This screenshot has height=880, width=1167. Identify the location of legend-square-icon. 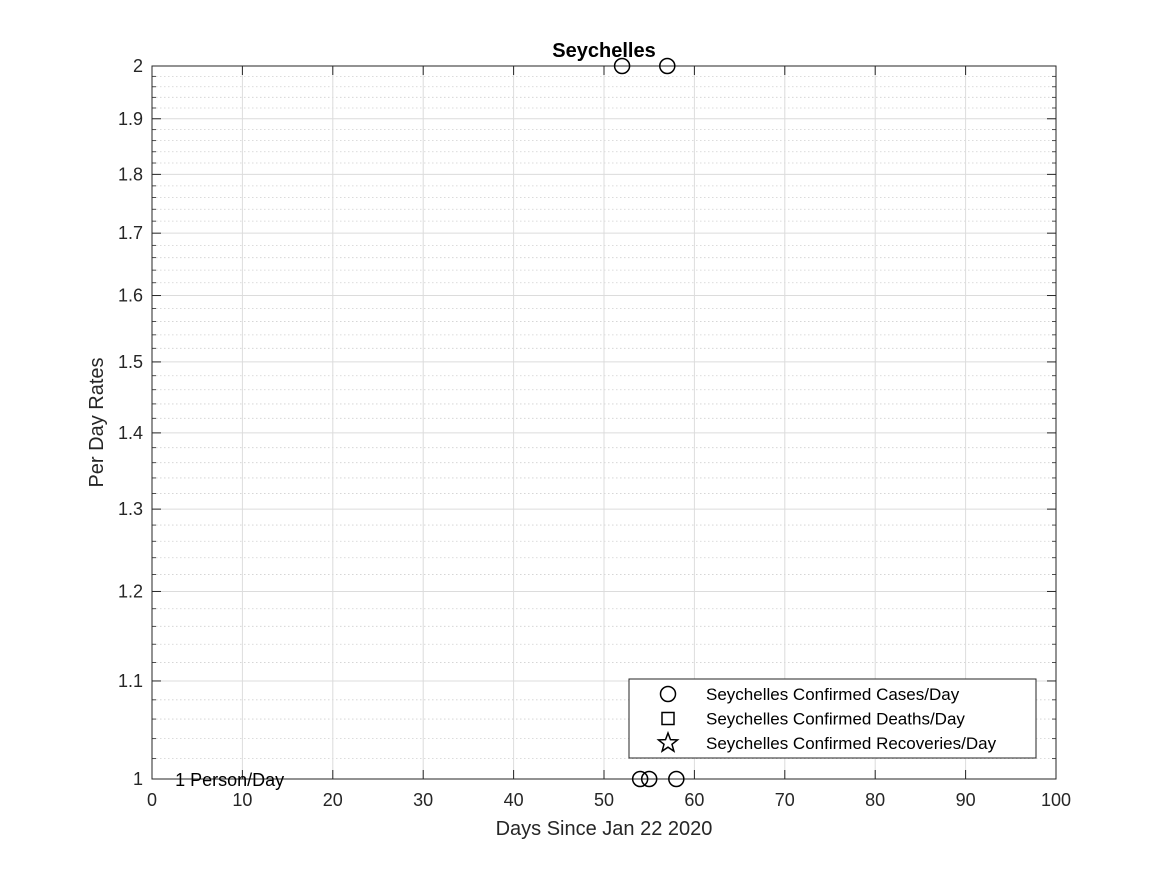
(668, 718).